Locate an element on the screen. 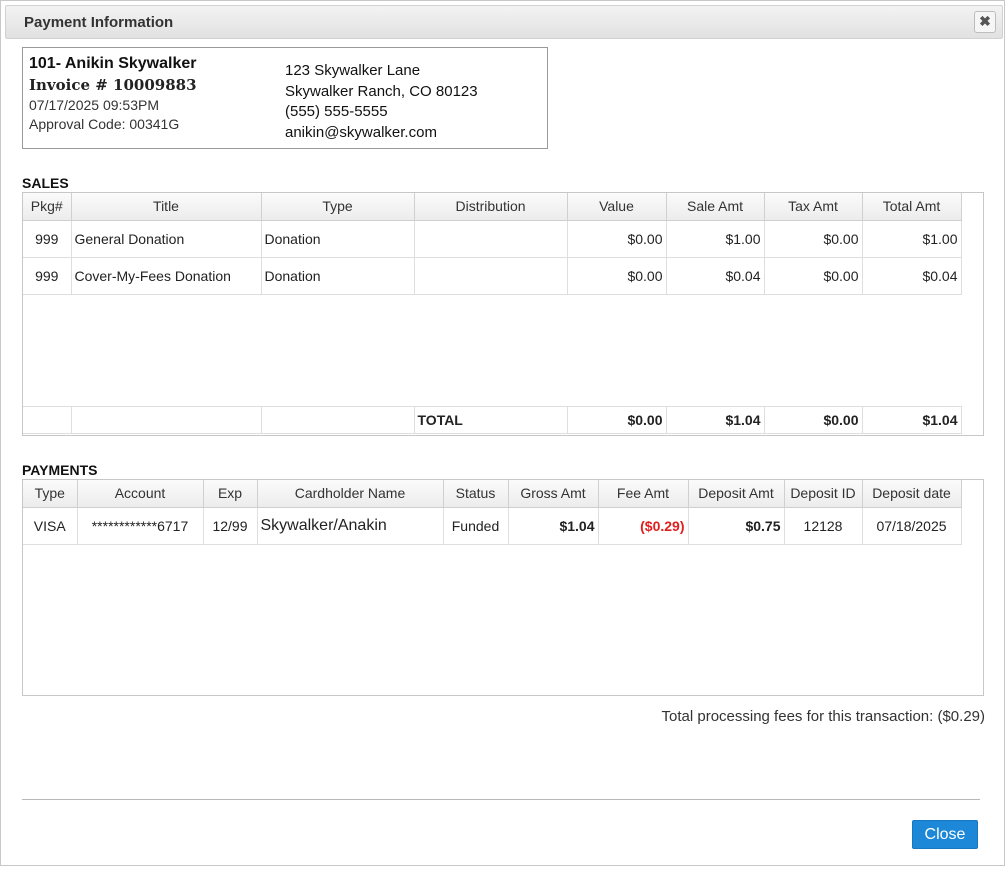  footer-divider is located at coordinates (501, 799).